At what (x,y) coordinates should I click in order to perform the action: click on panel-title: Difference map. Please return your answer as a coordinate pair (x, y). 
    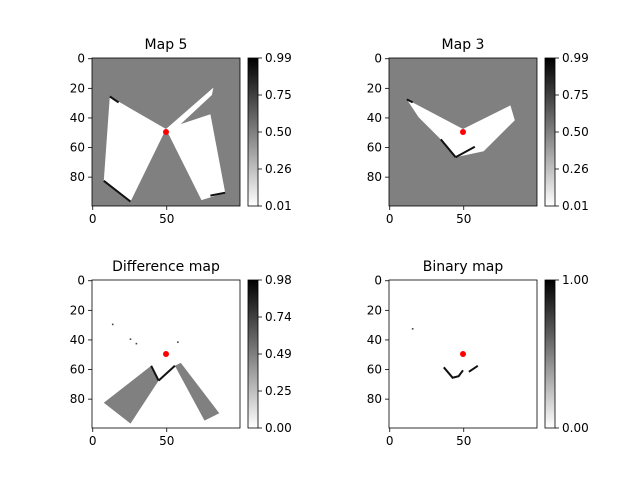
    Looking at the image, I should click on (166, 267).